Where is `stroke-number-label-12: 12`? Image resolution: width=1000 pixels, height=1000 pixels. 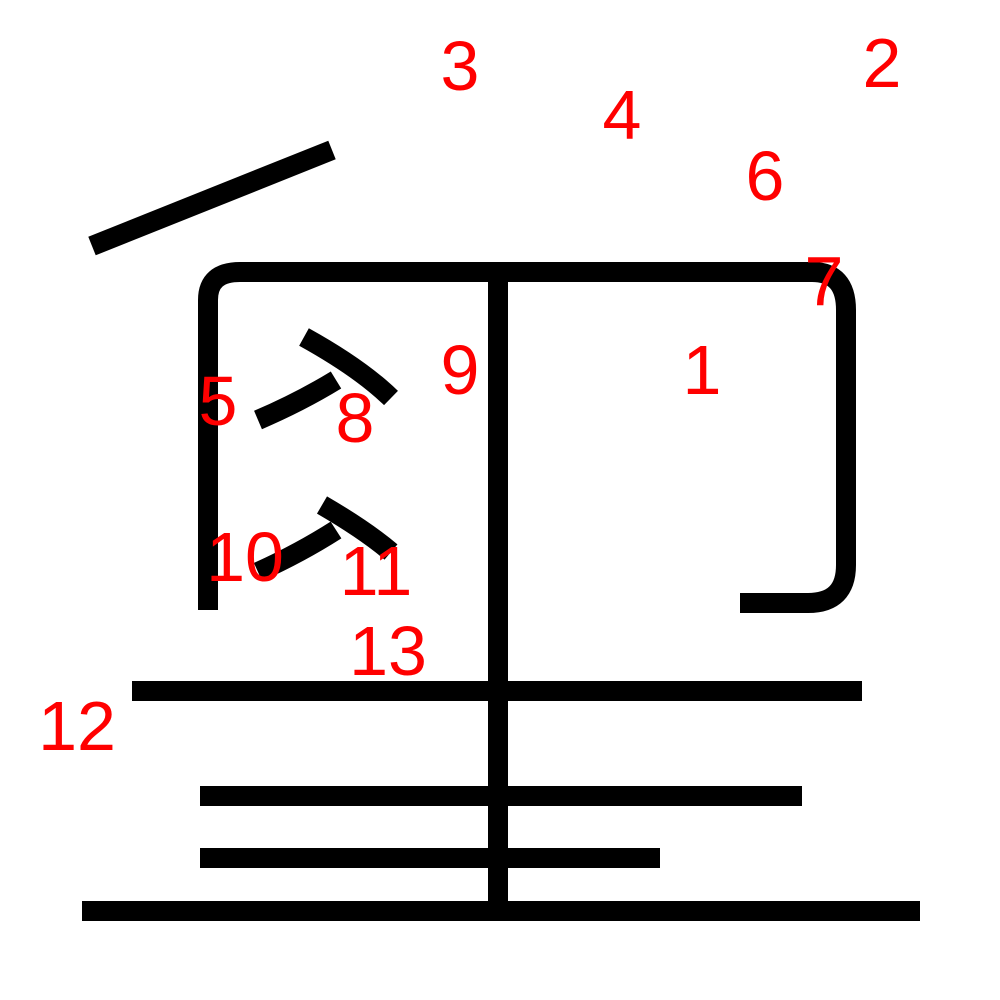
stroke-number-label-12: 12 is located at coordinates (77, 726).